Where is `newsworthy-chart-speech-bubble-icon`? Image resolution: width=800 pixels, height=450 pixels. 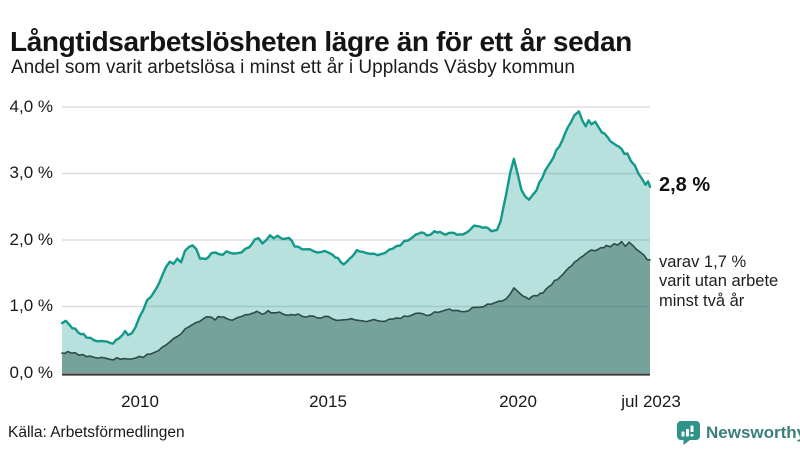
newsworthy-chart-speech-bubble-icon is located at coordinates (688, 433).